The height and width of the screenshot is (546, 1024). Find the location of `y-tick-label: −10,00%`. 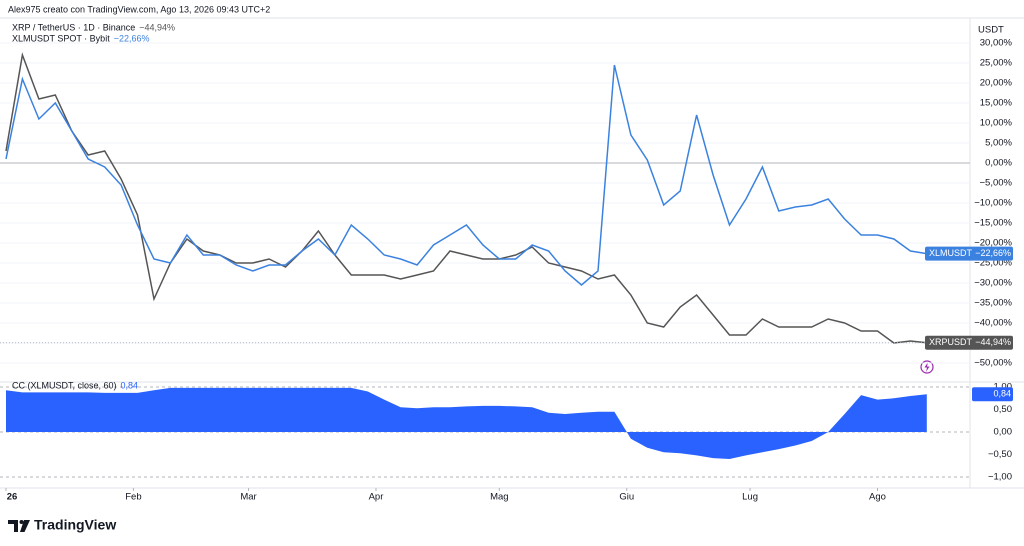

y-tick-label: −10,00% is located at coordinates (993, 203).